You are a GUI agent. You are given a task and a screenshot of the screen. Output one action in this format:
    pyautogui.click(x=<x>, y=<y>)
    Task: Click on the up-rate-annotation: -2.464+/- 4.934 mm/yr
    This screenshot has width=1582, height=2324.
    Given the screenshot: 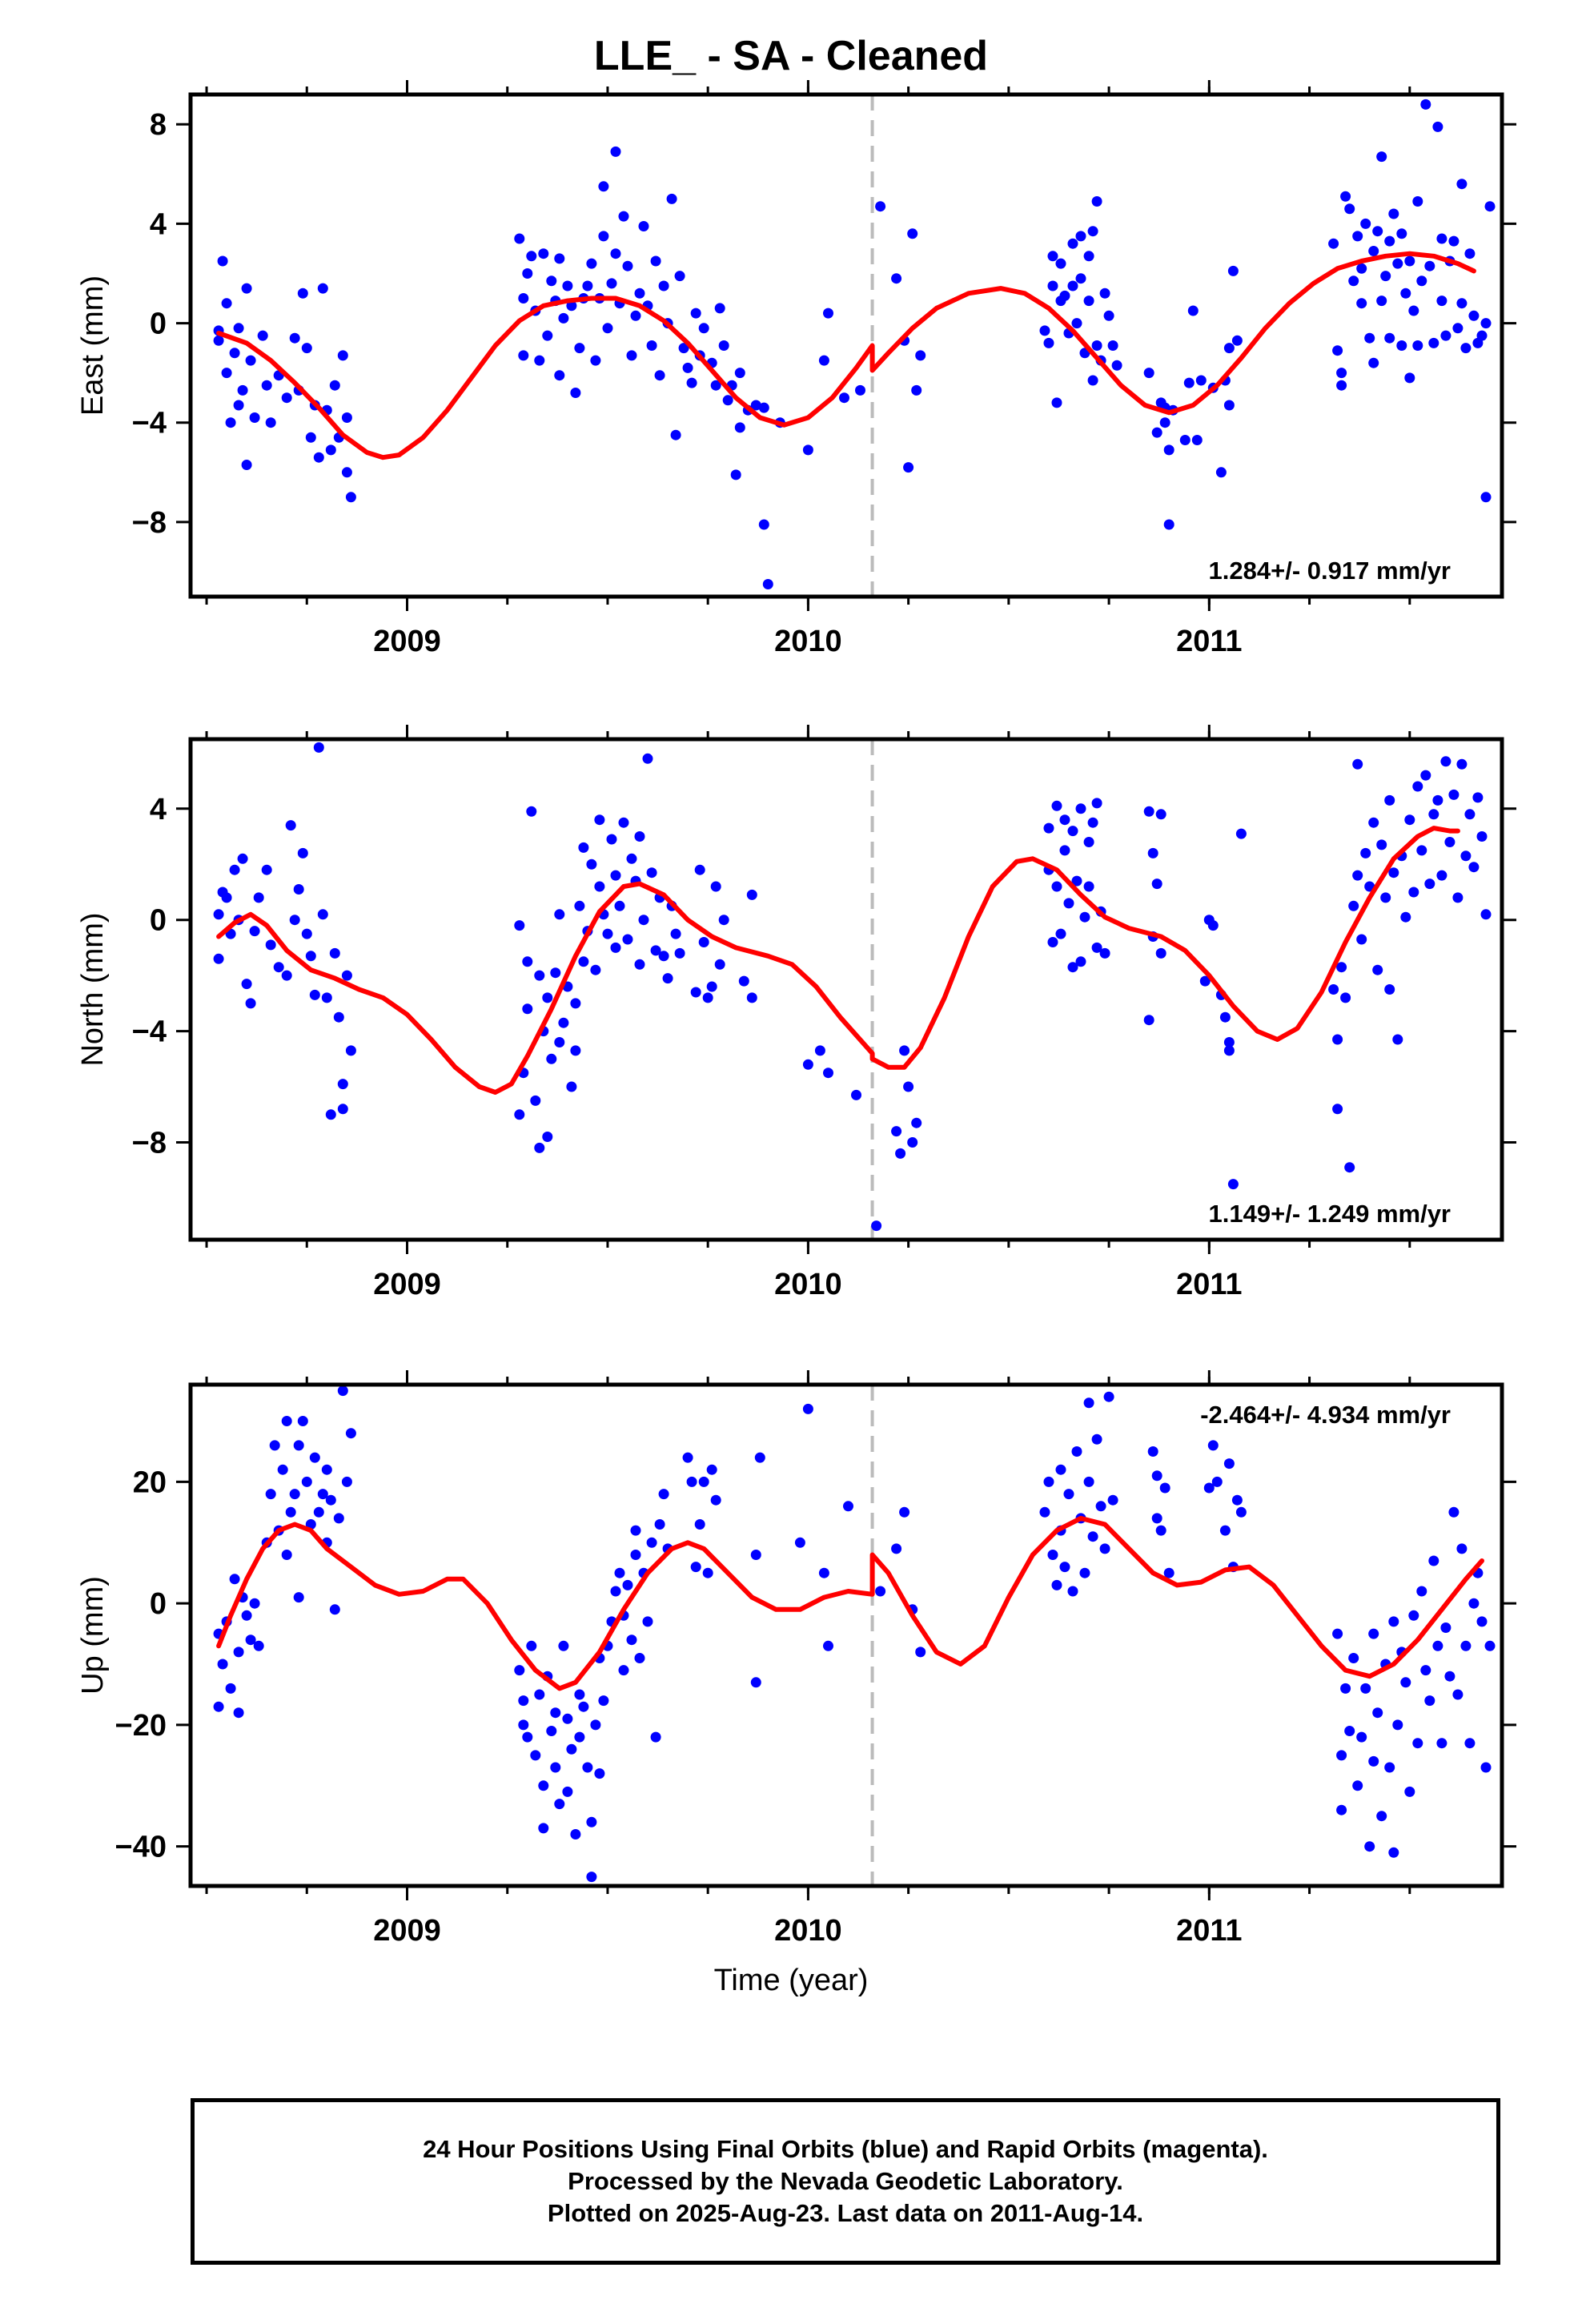 What is the action you would take?
    pyautogui.click(x=1326, y=1415)
    